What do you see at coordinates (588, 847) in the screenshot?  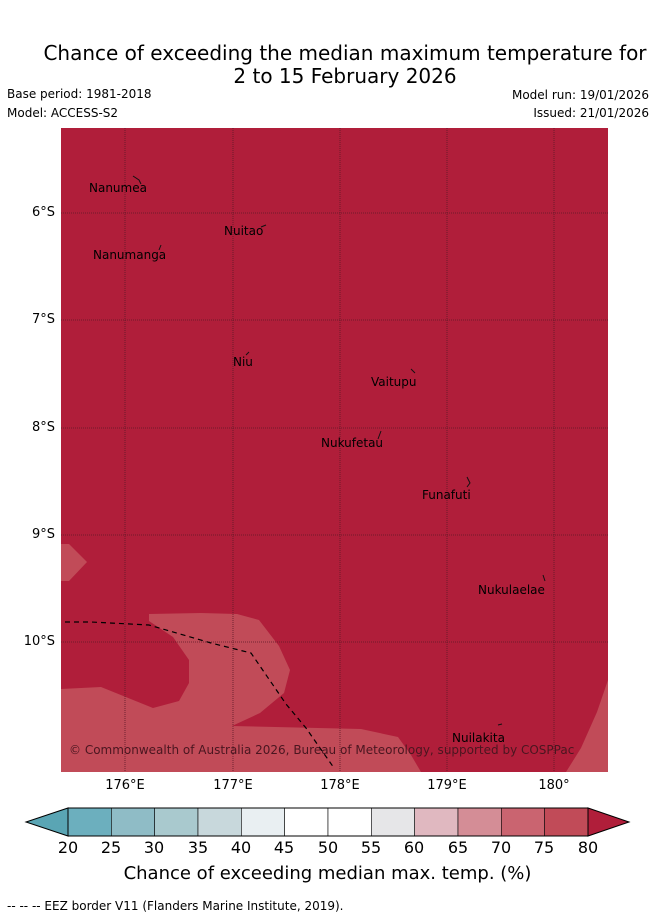 I see `colorbar-tick-80: 80` at bounding box center [588, 847].